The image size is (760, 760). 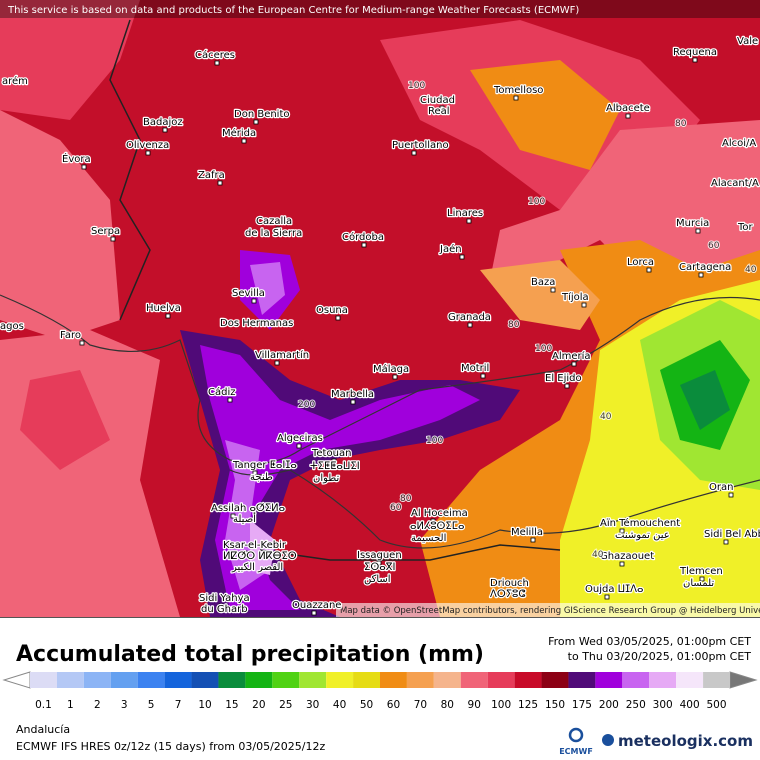 I want to click on place-label: Ciudad, so click(x=437, y=100).